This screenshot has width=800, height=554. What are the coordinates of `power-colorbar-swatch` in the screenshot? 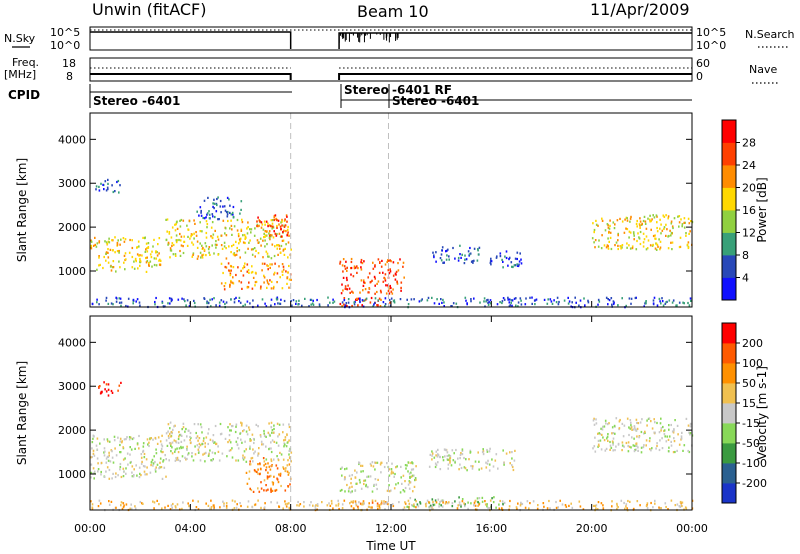 It's located at (729, 289).